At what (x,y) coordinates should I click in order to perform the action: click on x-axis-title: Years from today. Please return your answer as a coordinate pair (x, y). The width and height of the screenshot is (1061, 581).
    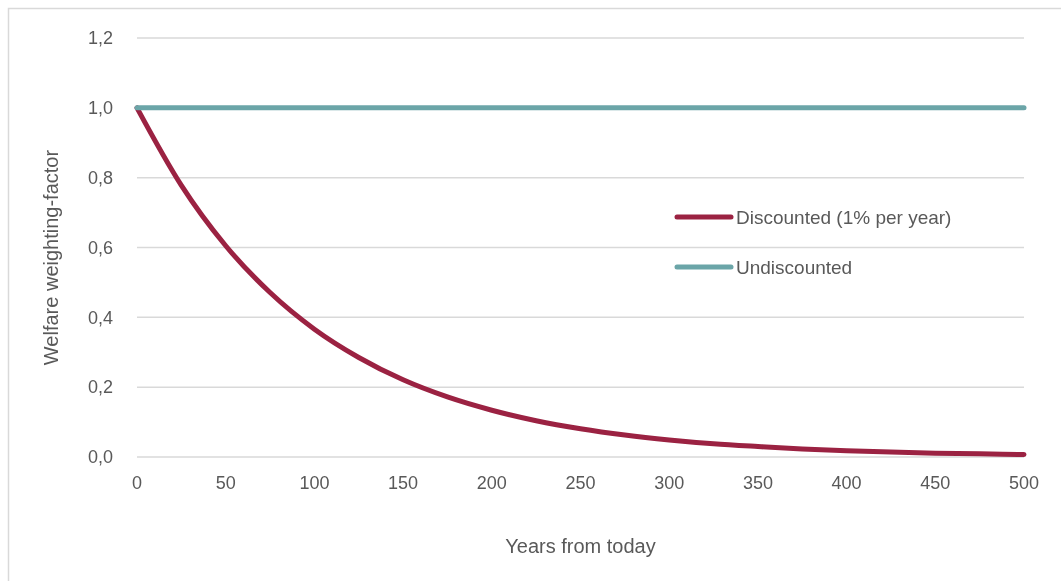
    Looking at the image, I should click on (580, 546).